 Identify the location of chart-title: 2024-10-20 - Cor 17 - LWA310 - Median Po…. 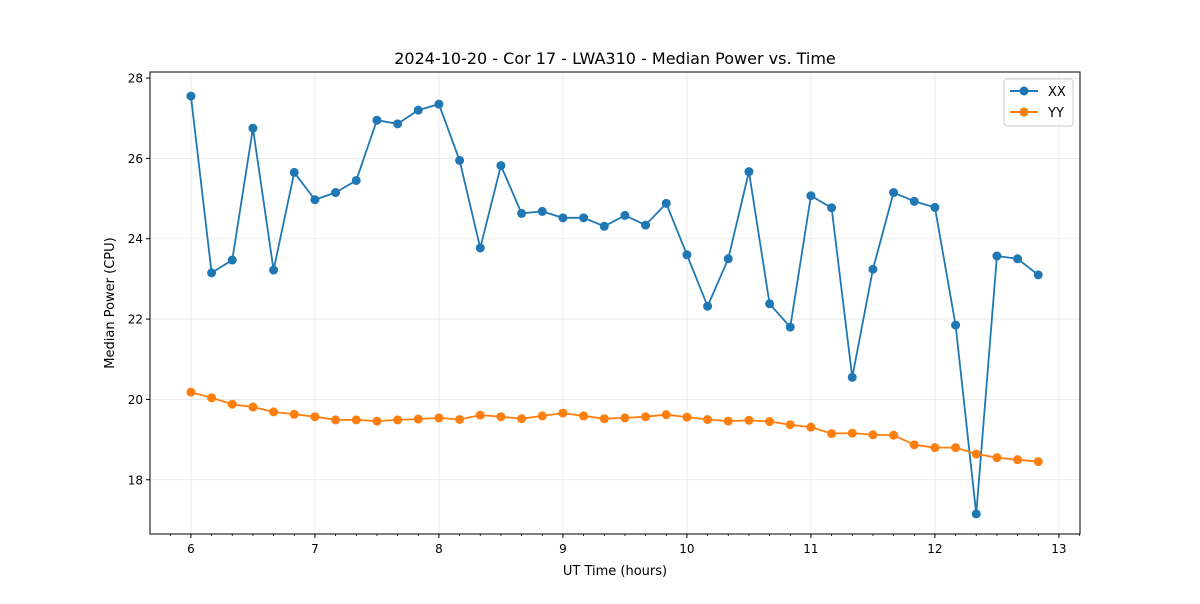
(615, 58).